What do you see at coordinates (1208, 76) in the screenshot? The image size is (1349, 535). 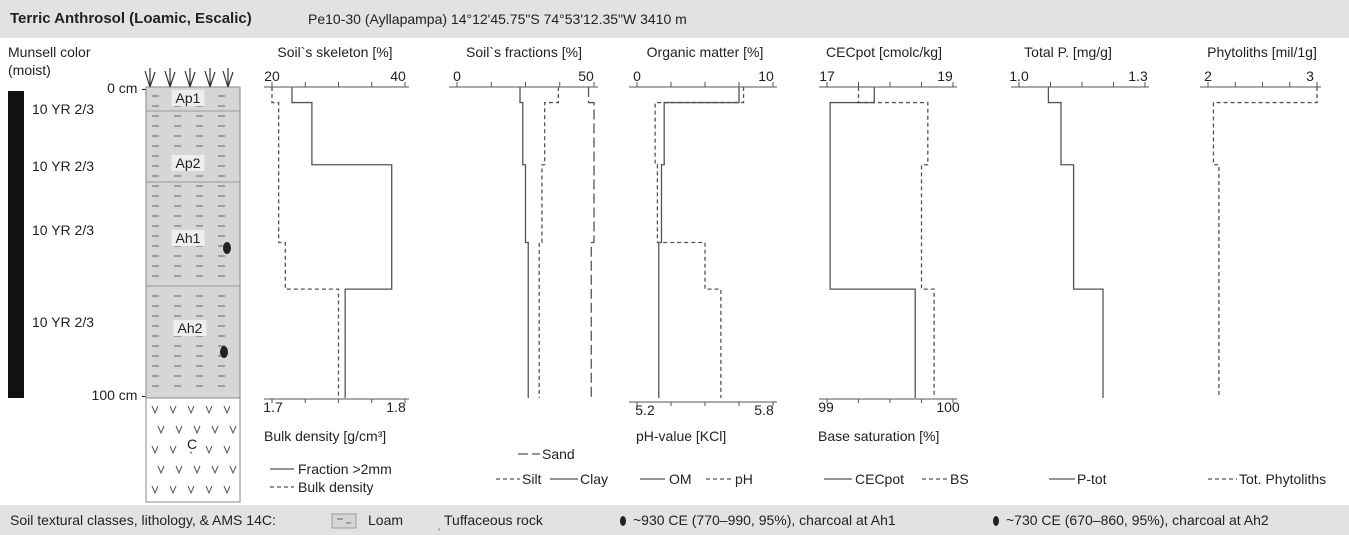 I see `phytoliths-tick-min: 2` at bounding box center [1208, 76].